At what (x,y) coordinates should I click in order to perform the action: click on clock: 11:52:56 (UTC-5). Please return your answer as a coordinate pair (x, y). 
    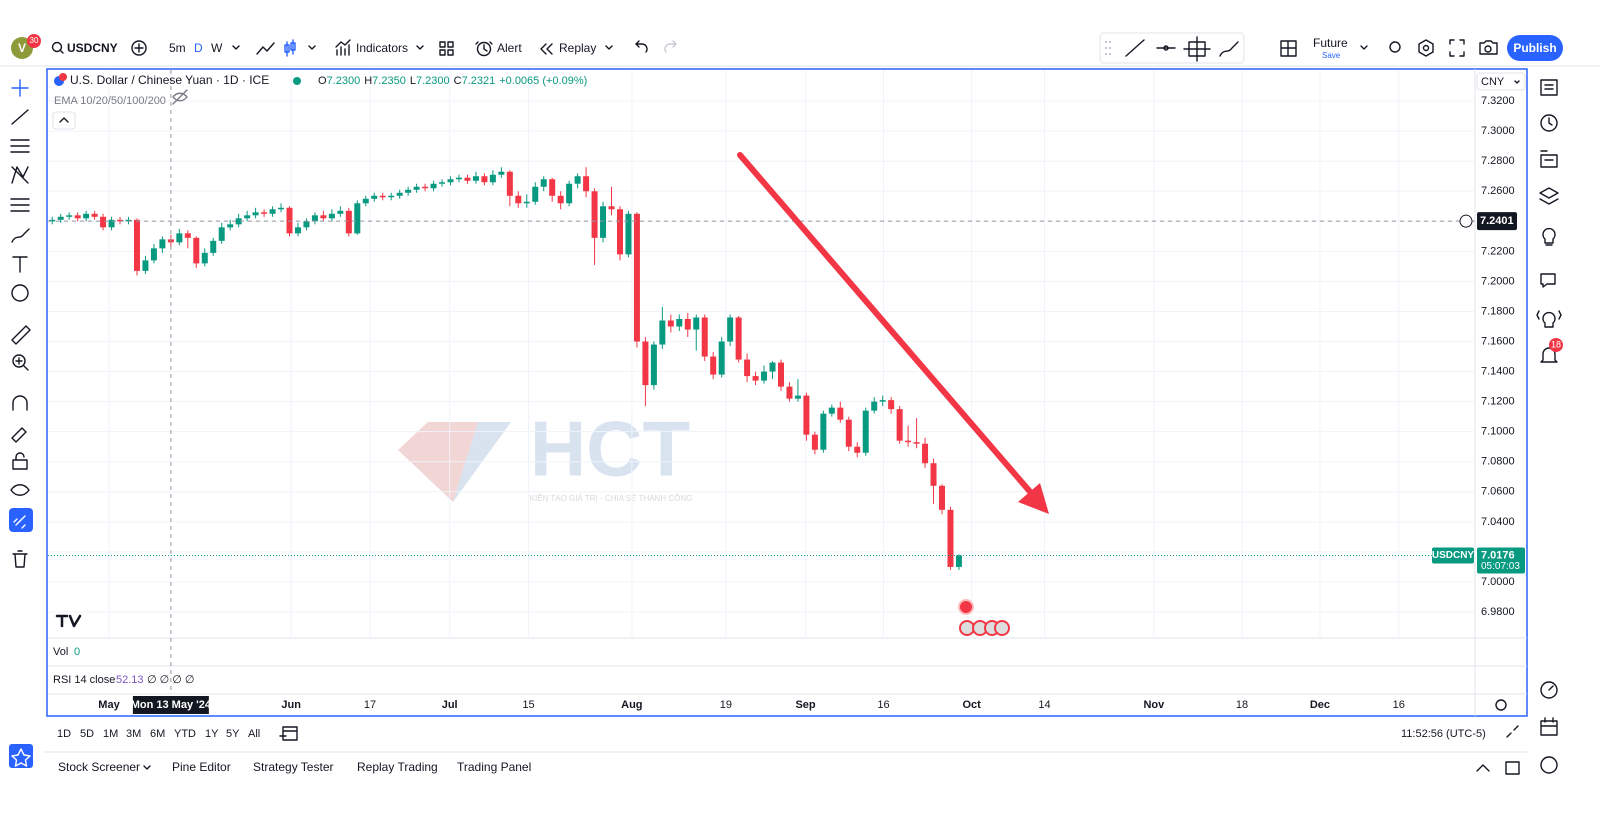
    Looking at the image, I should click on (1443, 734).